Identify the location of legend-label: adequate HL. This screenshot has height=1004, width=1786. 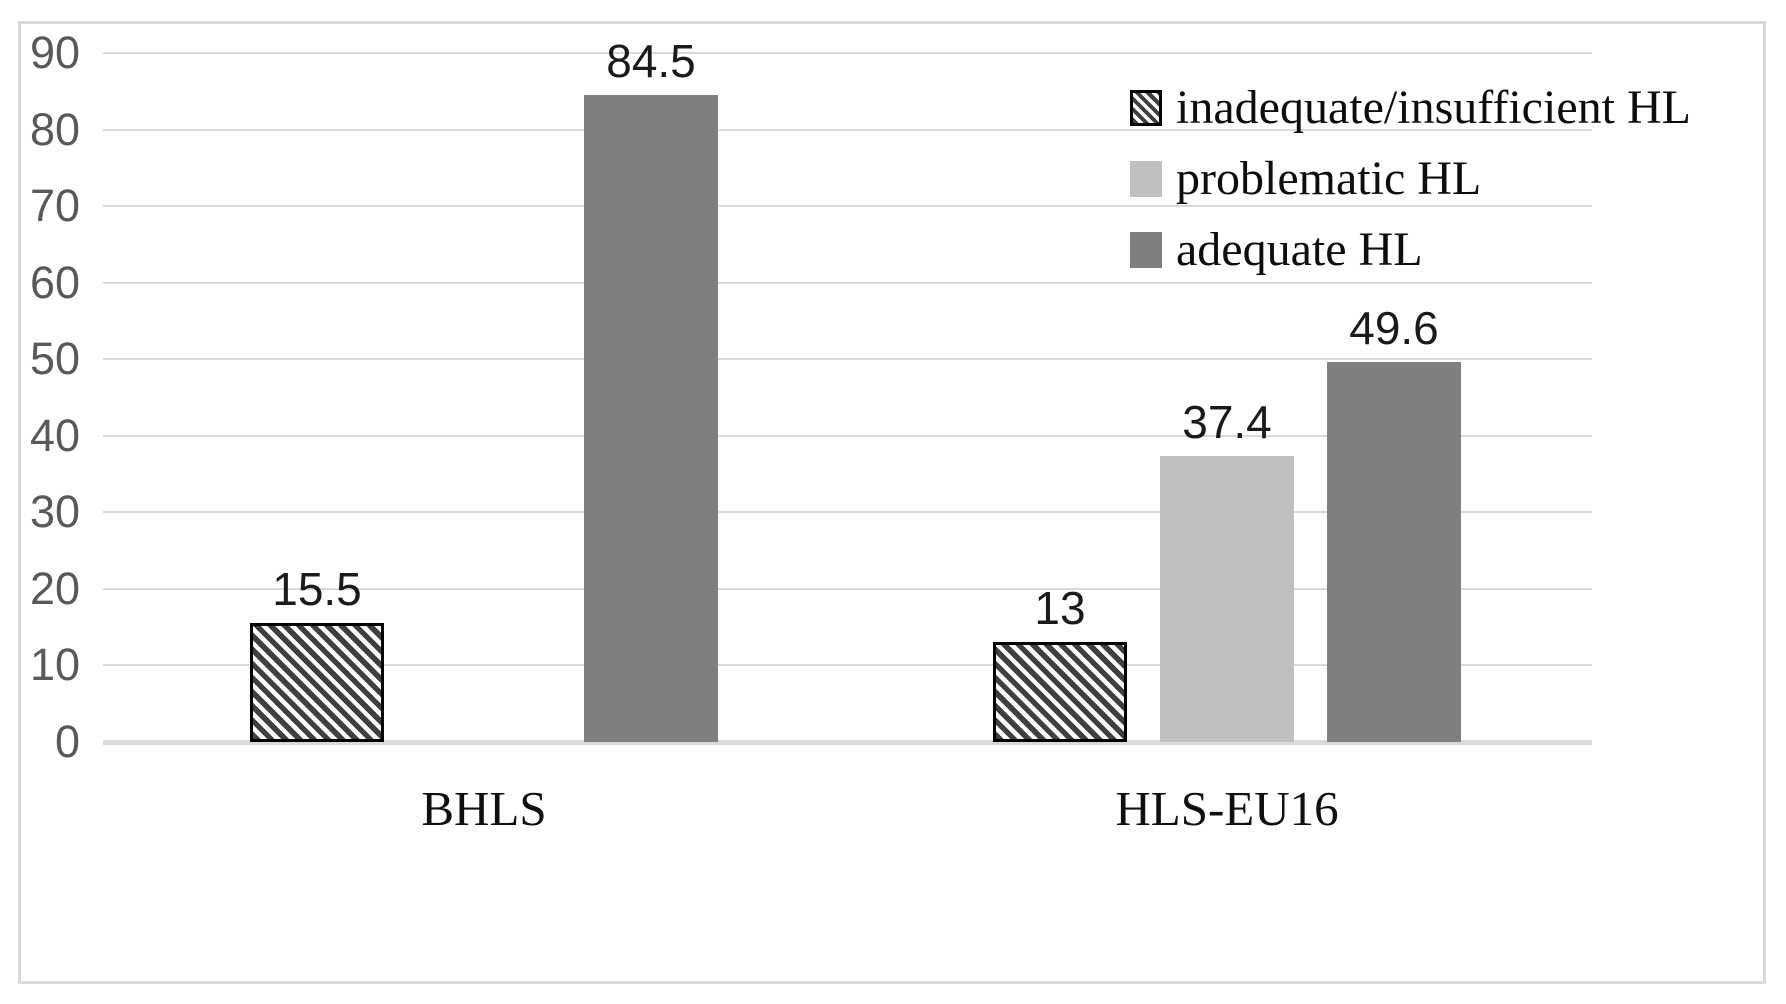
(1299, 249).